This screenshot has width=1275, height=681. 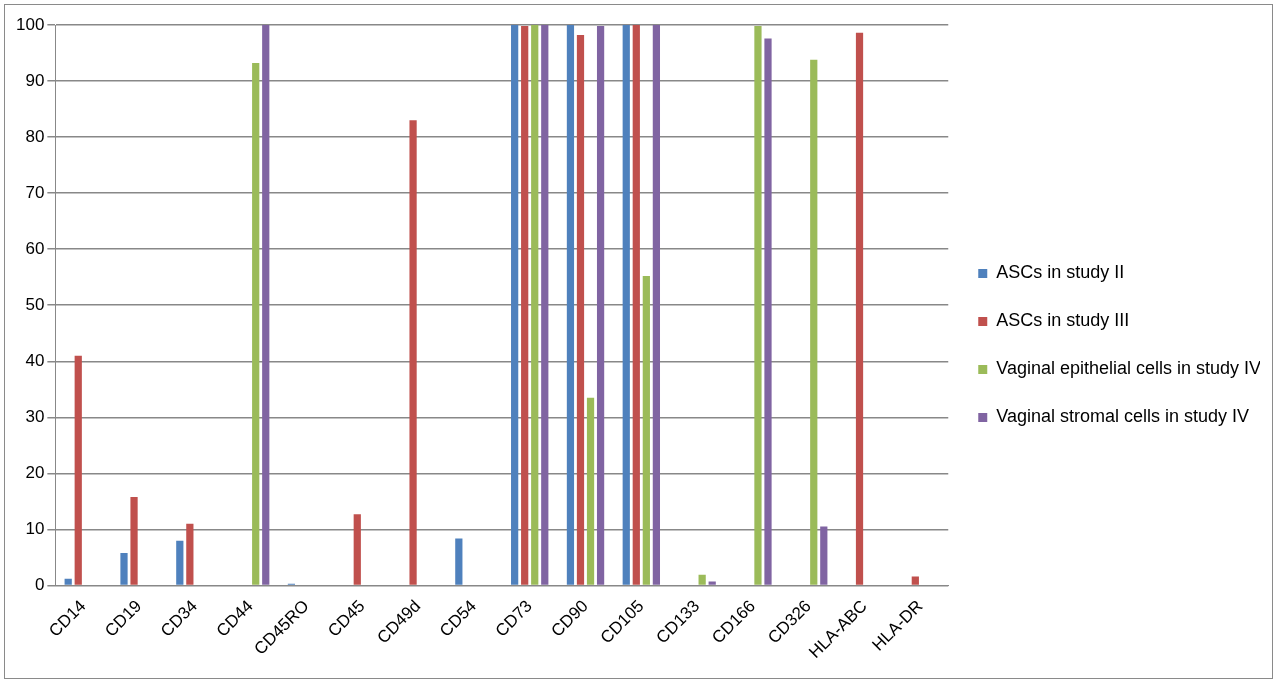 What do you see at coordinates (35, 417) in the screenshot?
I see `y-tick-label: 30` at bounding box center [35, 417].